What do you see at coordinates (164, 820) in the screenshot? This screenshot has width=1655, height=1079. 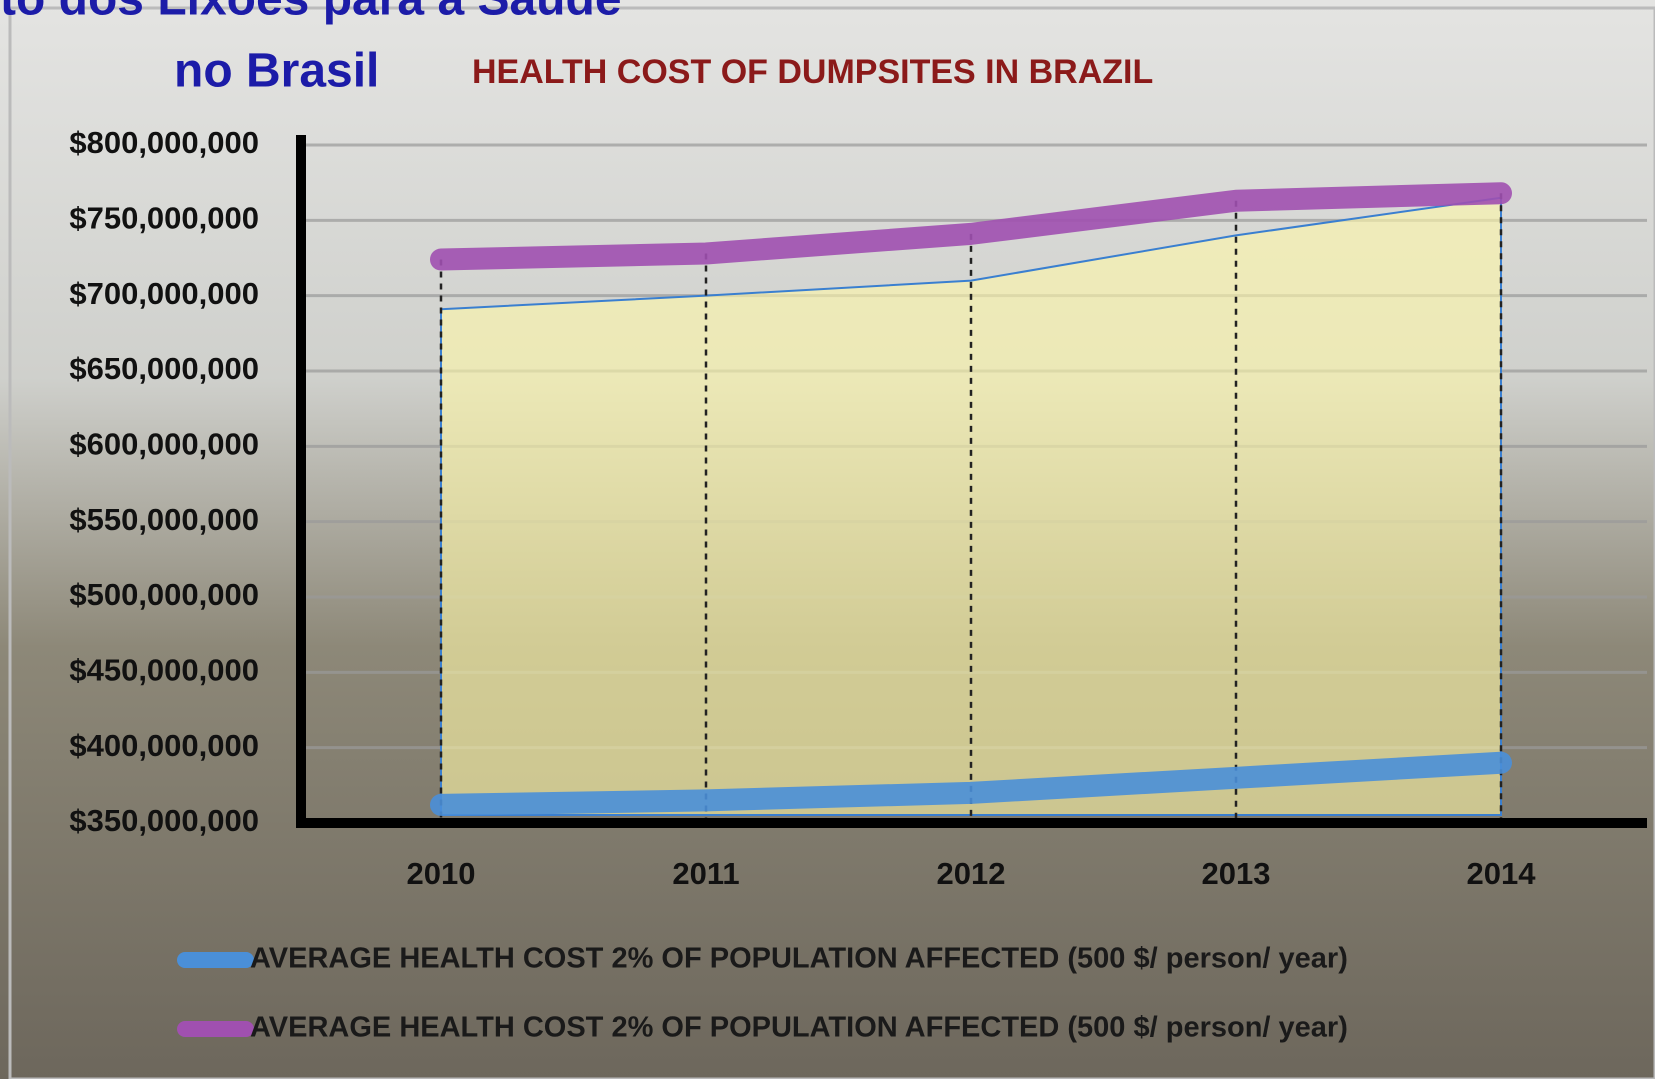 I see `y-tick-label: $350,000,000` at bounding box center [164, 820].